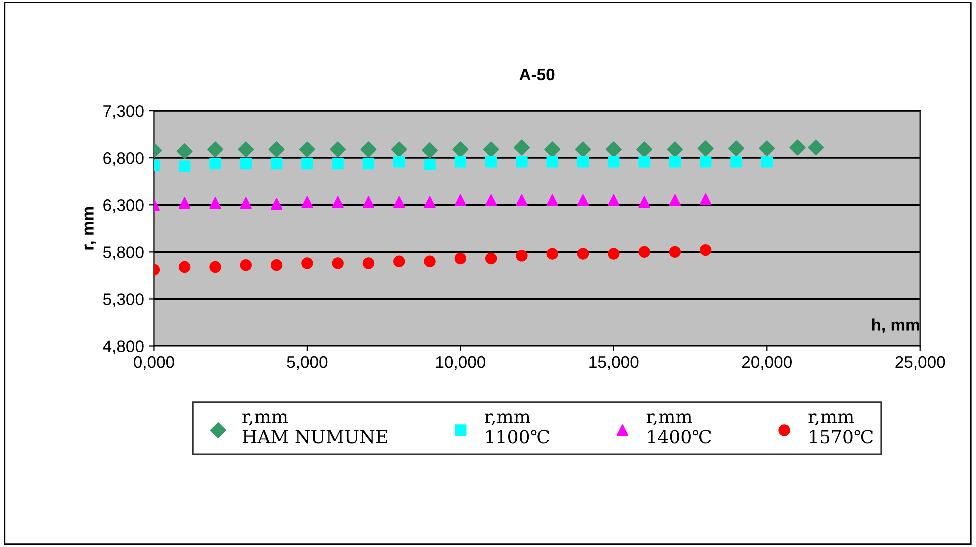 This screenshot has height=547, width=976. I want to click on x-tick-label: 5,000, so click(307, 363).